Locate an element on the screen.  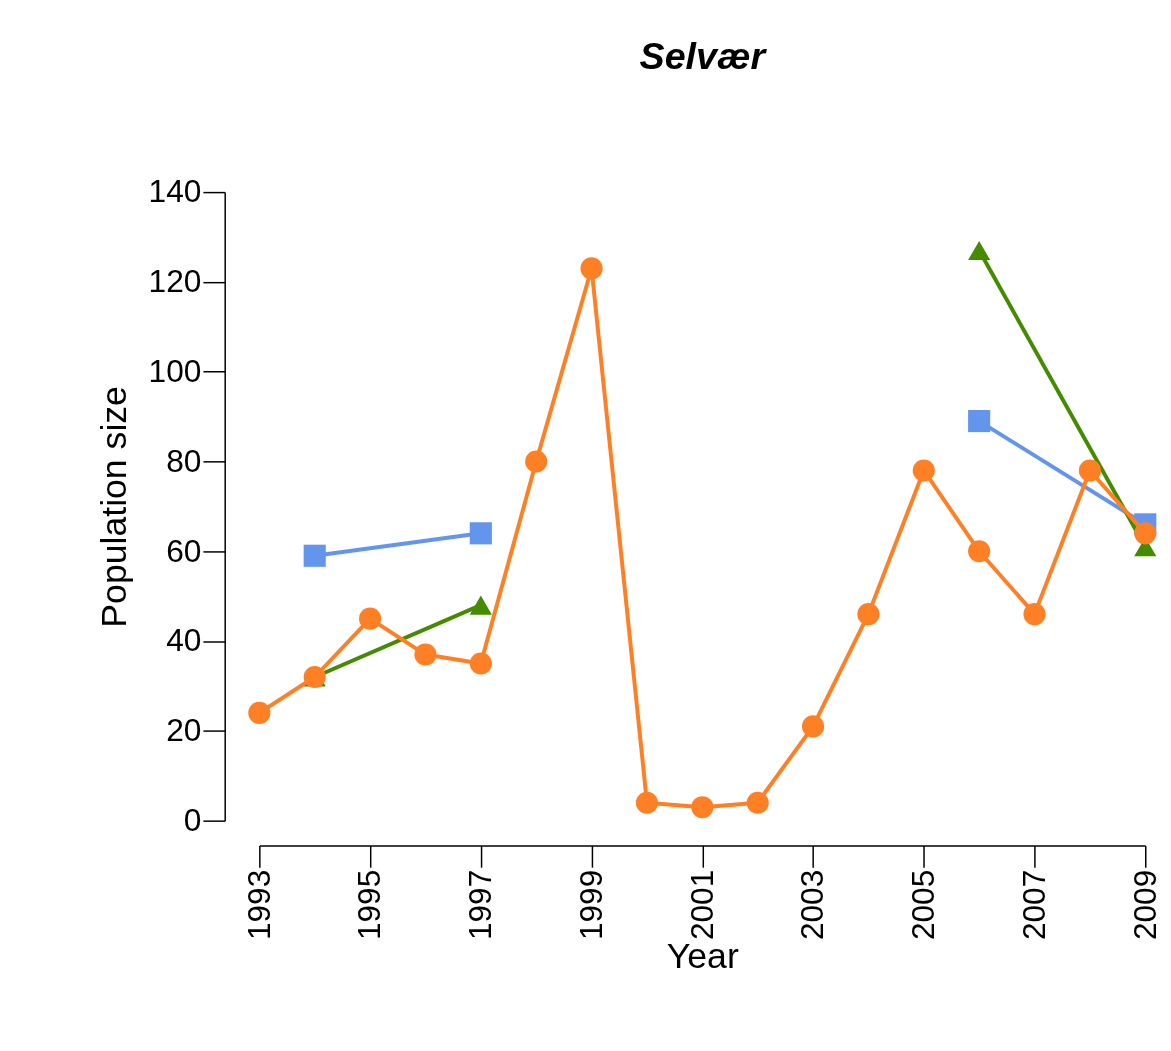
y-axis-title: Population size is located at coordinates (113, 507).